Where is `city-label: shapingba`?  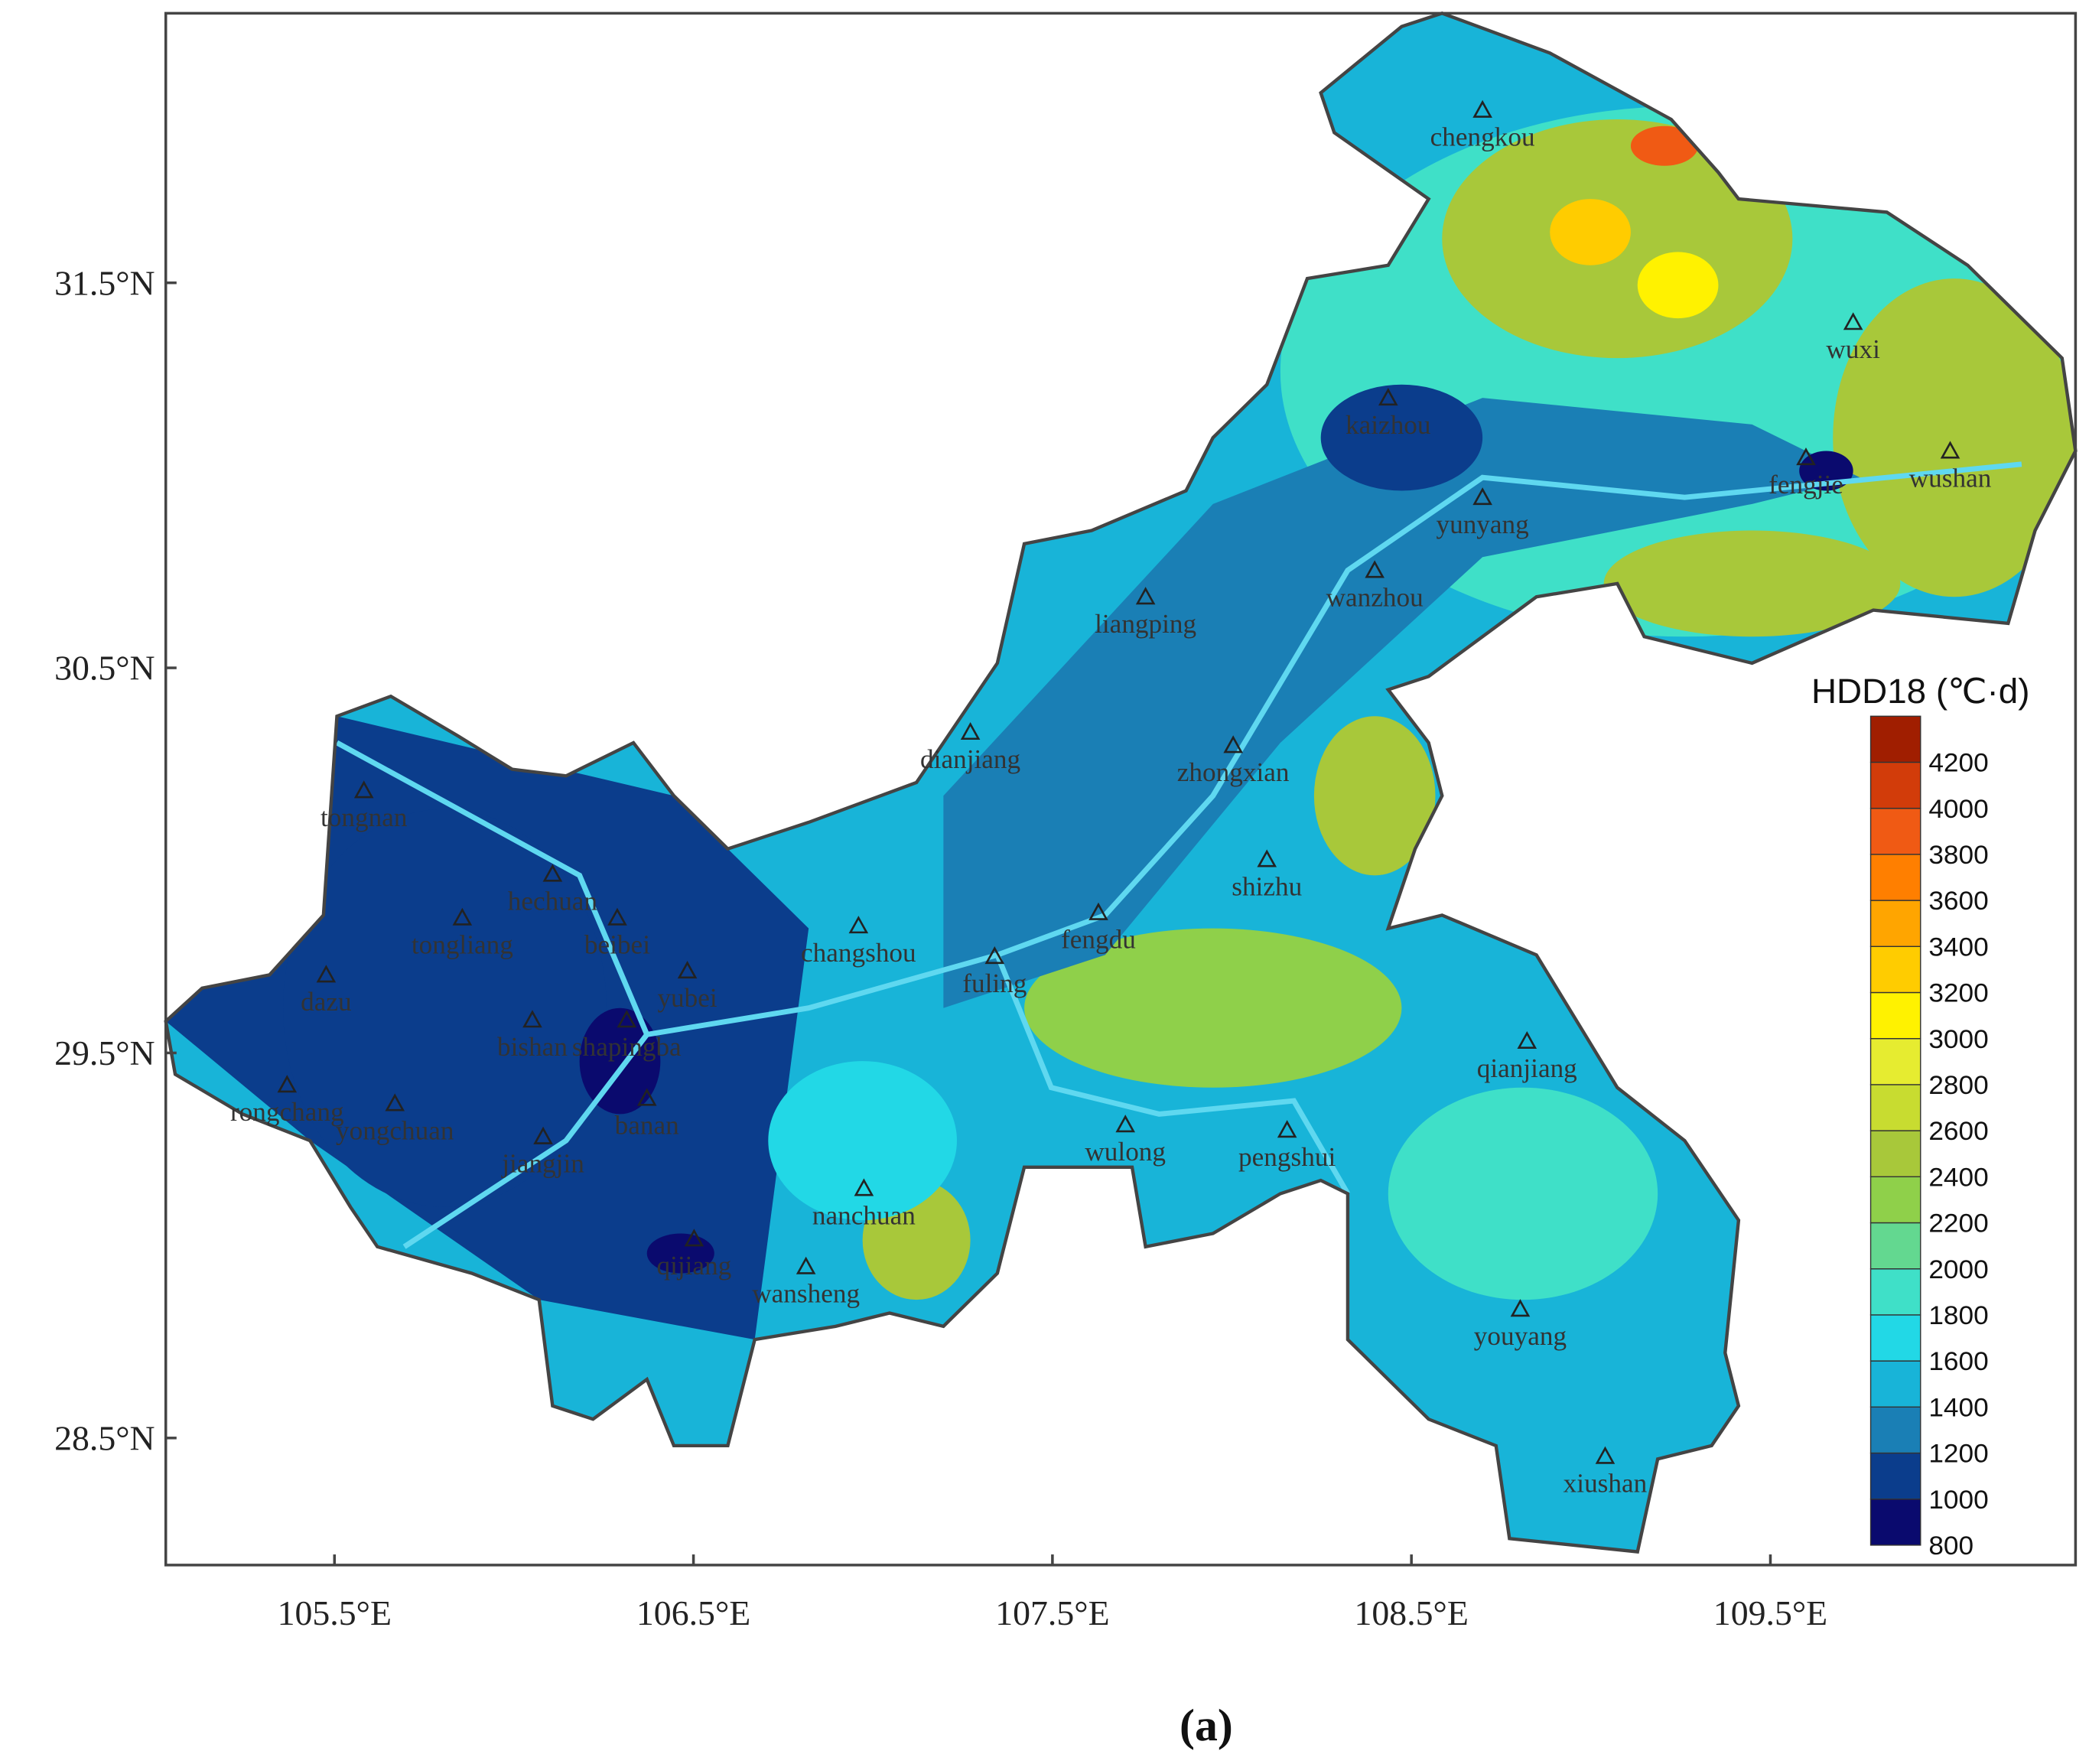 city-label: shapingba is located at coordinates (627, 1047).